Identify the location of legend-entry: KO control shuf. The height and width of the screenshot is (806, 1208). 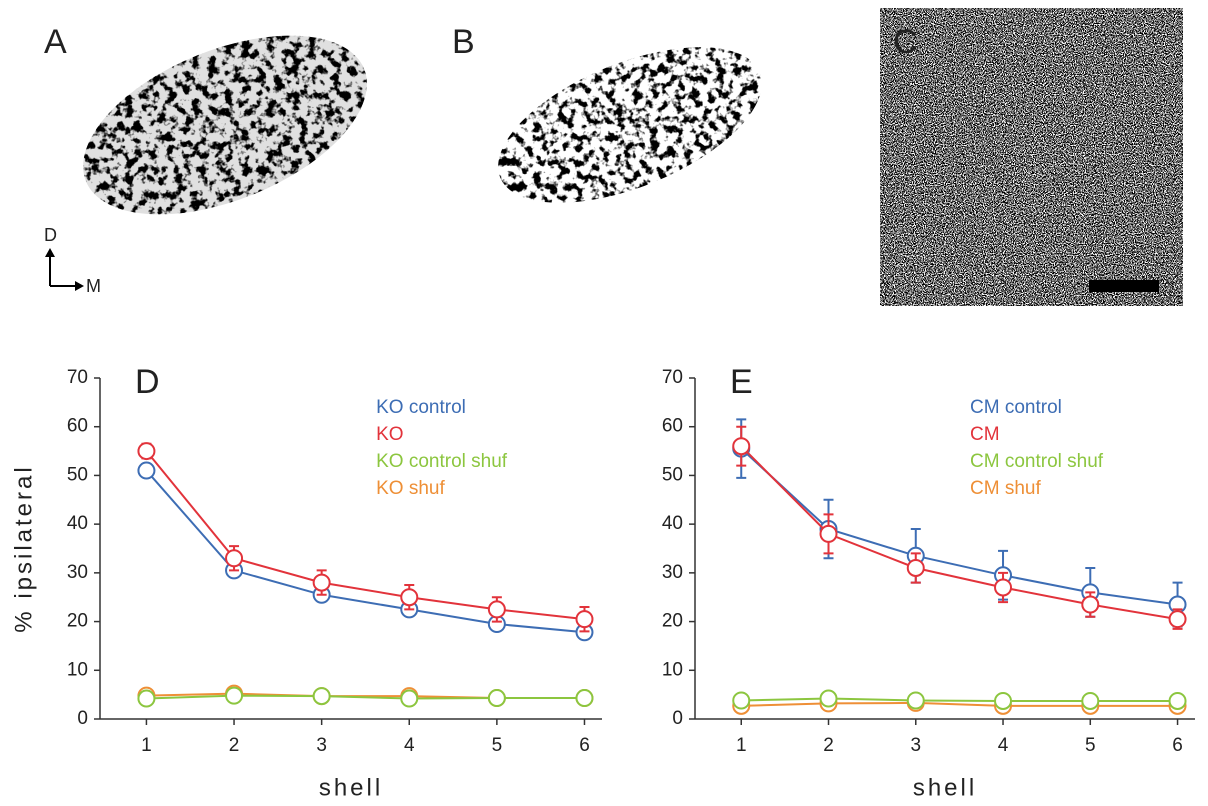
(442, 461).